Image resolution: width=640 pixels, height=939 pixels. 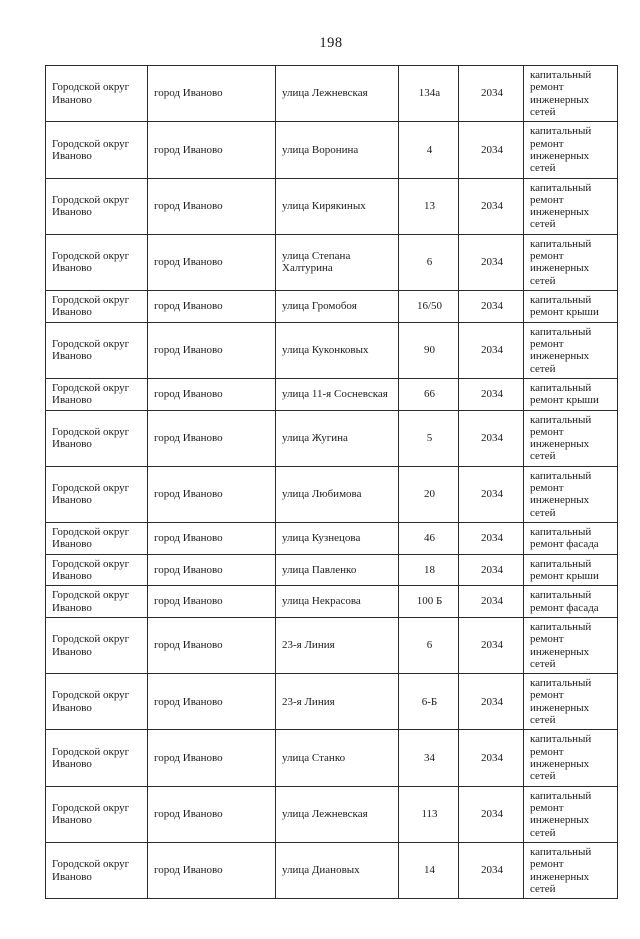 What do you see at coordinates (428, 438) in the screenshot?
I see `cell-house: 5` at bounding box center [428, 438].